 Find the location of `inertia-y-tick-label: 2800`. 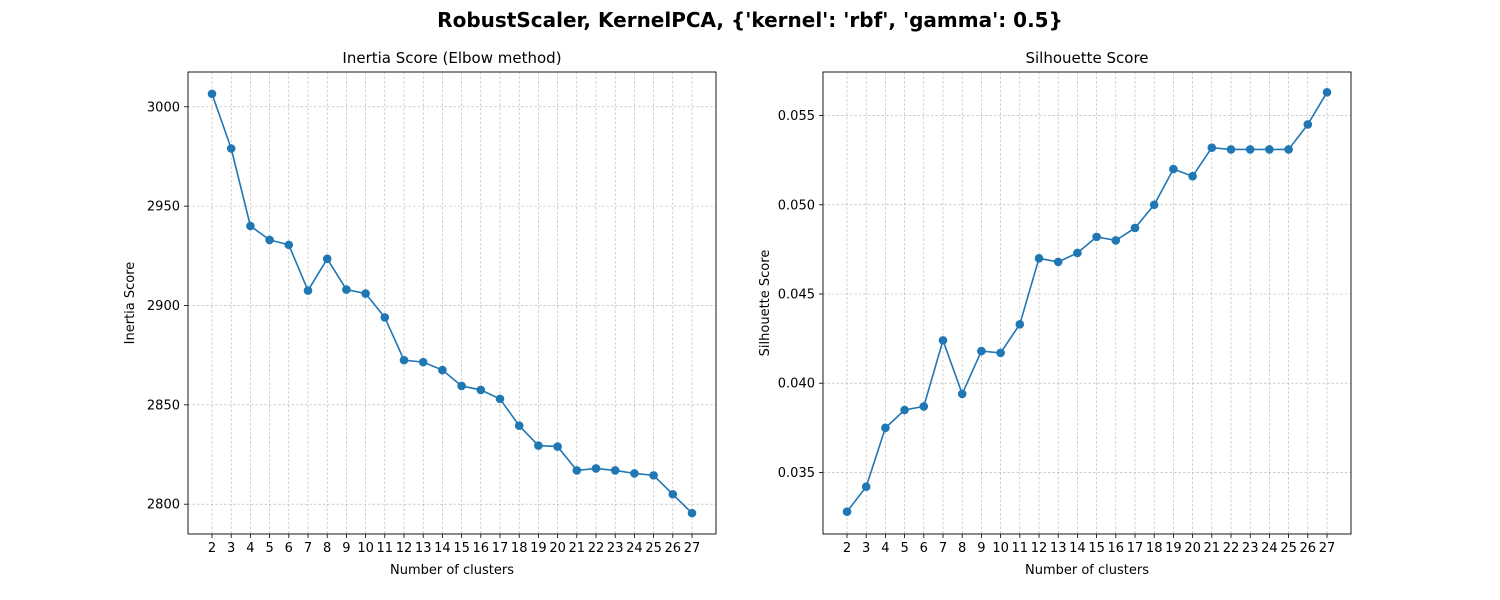

inertia-y-tick-label: 2800 is located at coordinates (163, 505).